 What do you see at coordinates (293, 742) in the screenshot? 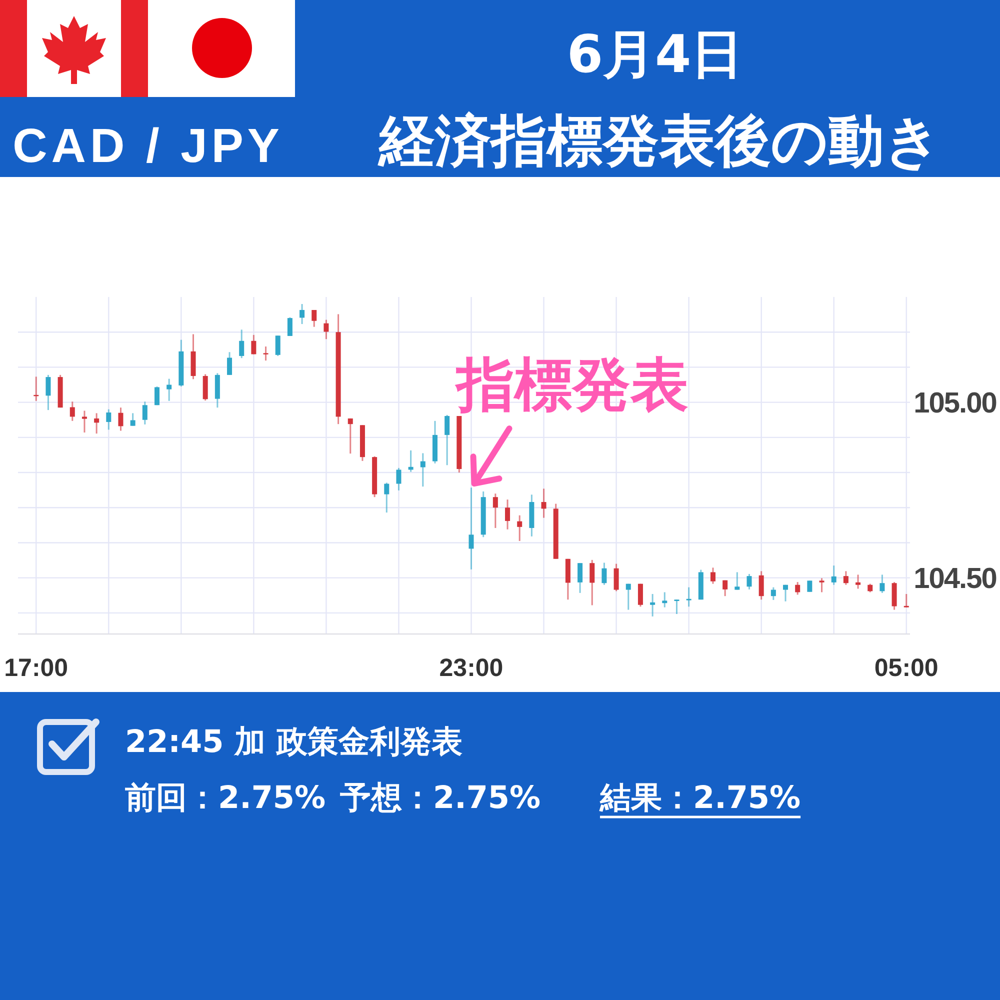
I see `text: 22:45 加 政策金利発表` at bounding box center [293, 742].